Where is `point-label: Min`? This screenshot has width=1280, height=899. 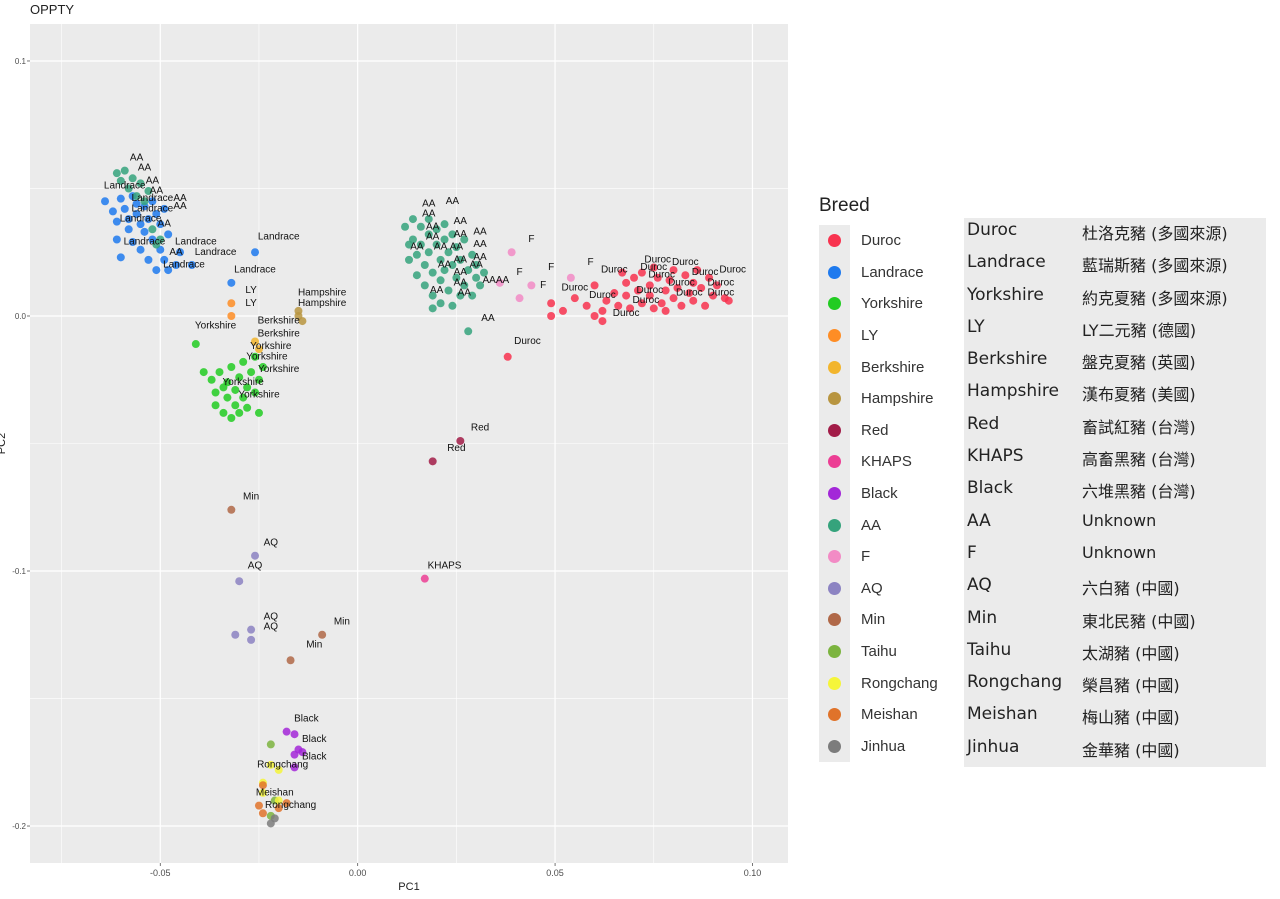 point-label: Min is located at coordinates (314, 645).